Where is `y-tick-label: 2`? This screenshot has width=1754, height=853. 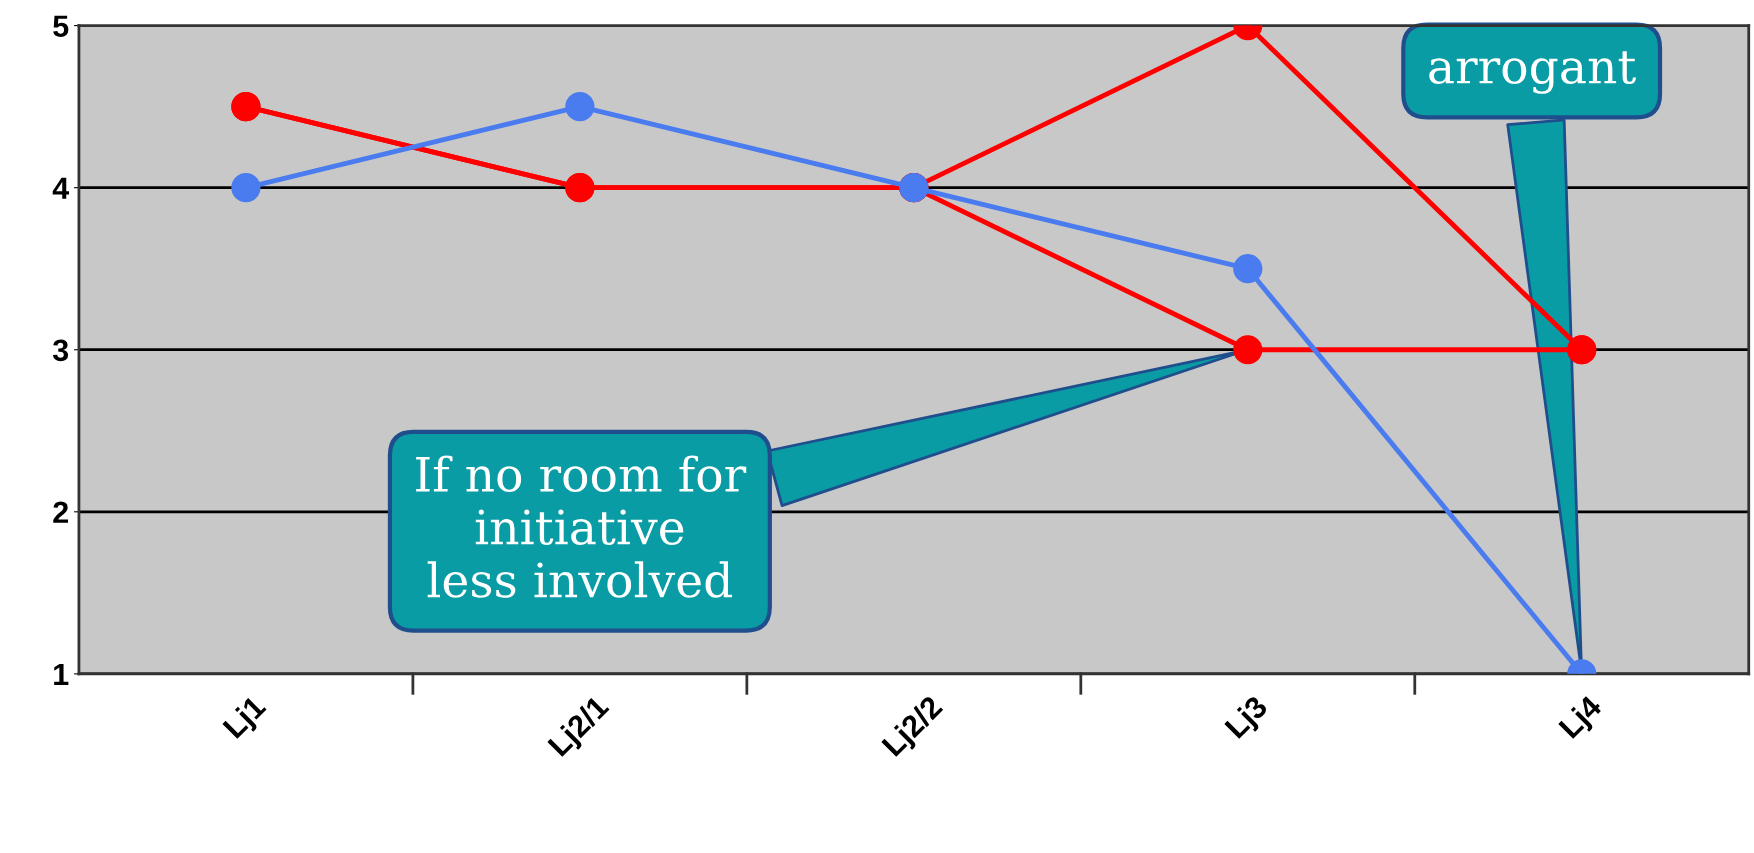 y-tick-label: 2 is located at coordinates (60, 512).